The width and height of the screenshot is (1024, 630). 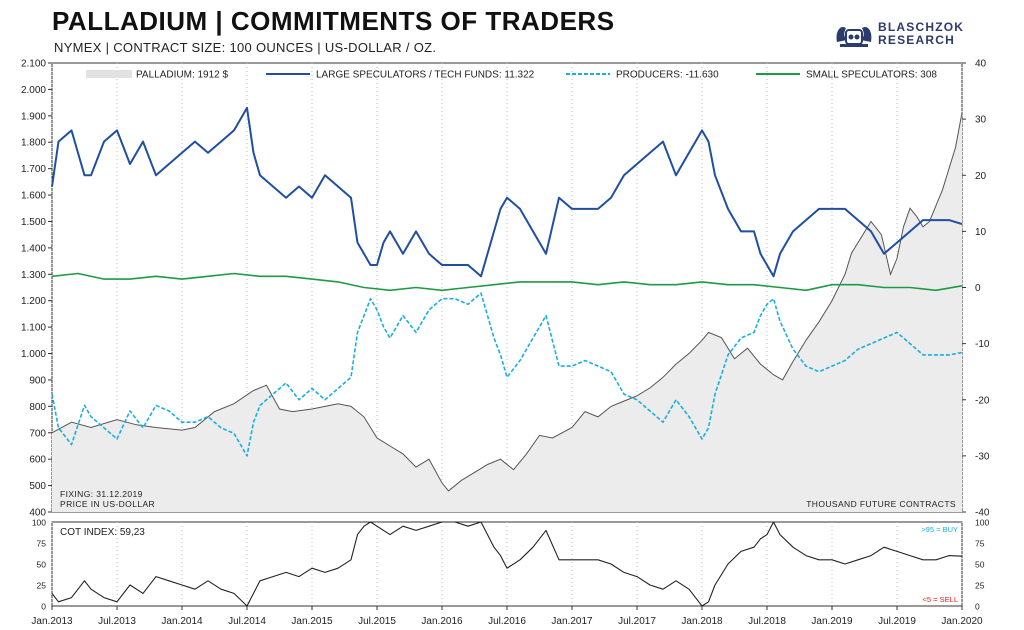 What do you see at coordinates (982, 456) in the screenshot?
I see `right-axis-tick-label: -30` at bounding box center [982, 456].